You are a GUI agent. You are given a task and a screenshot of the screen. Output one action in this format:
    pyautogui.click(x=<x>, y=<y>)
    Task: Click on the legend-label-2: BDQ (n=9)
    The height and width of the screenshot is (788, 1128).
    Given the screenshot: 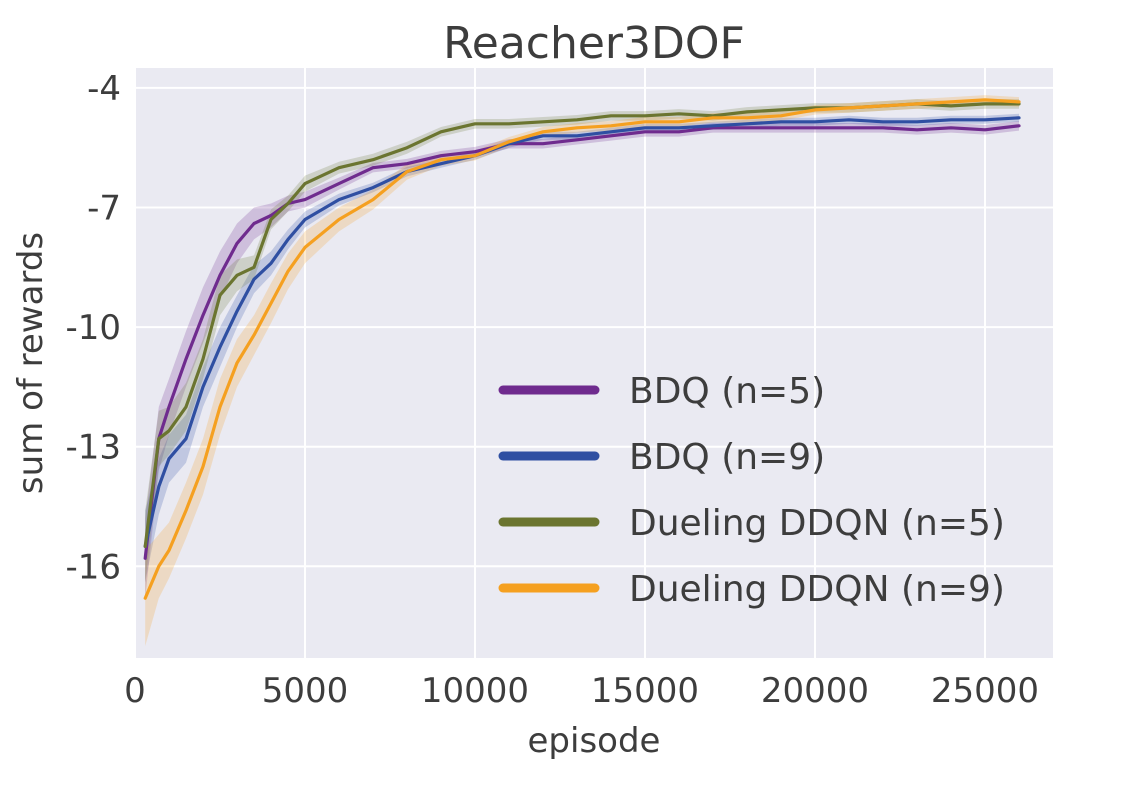 What is the action you would take?
    pyautogui.click(x=727, y=457)
    